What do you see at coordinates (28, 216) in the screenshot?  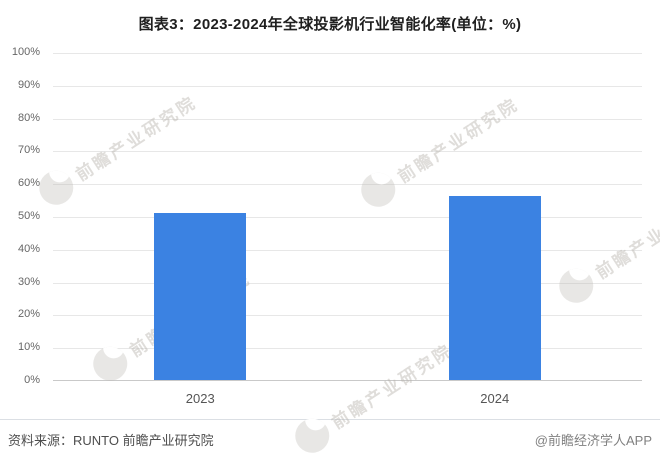 I see `y-tick-label: 50%` at bounding box center [28, 216].